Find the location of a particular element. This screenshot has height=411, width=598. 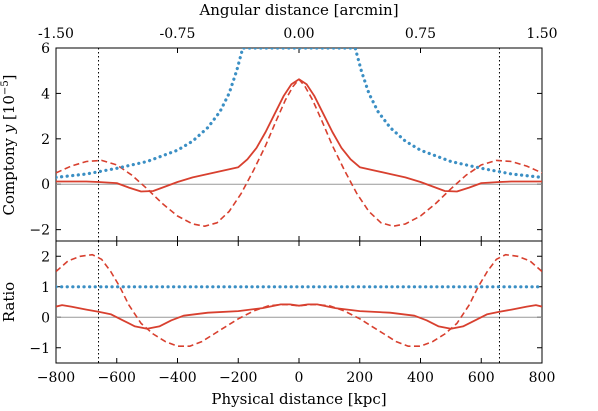

bottom-xtick-label: 600 is located at coordinates (481, 378).